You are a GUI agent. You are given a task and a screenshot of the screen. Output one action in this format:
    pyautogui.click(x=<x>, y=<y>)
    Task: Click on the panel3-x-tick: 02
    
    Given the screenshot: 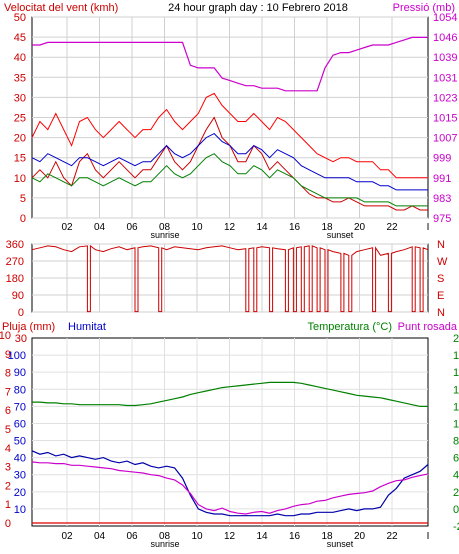 What is the action you would take?
    pyautogui.click(x=67, y=536)
    